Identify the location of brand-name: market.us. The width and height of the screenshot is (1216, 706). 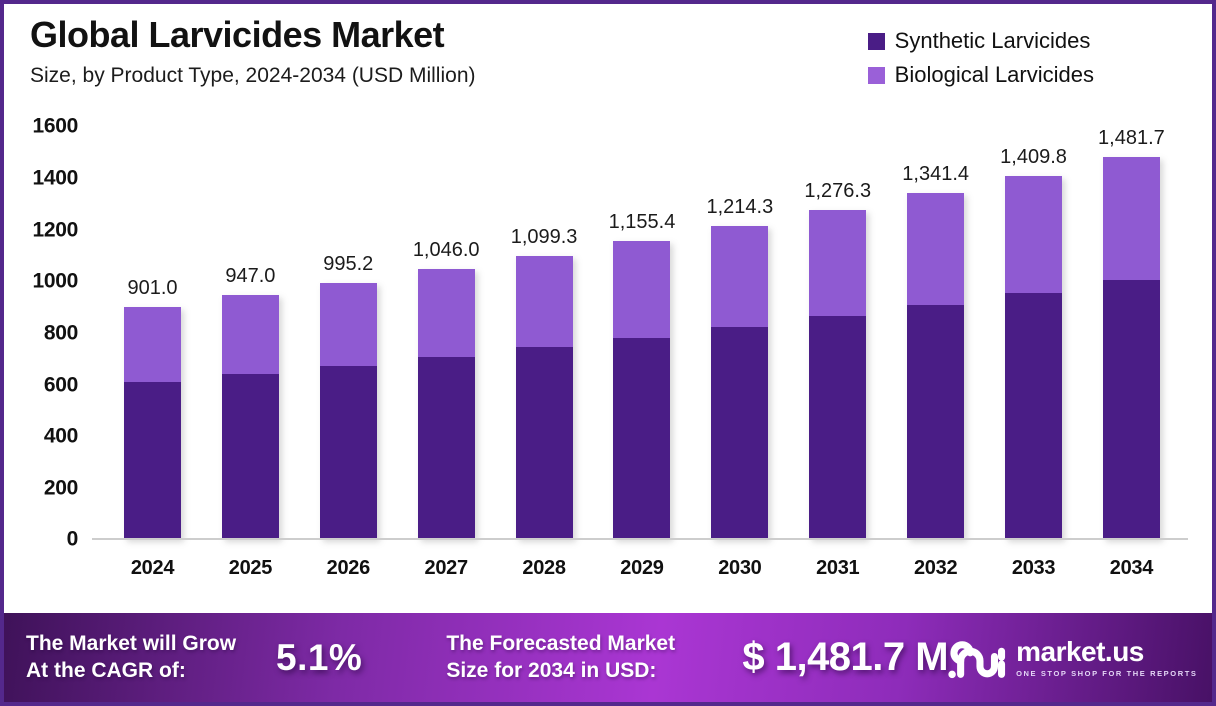
(1080, 651).